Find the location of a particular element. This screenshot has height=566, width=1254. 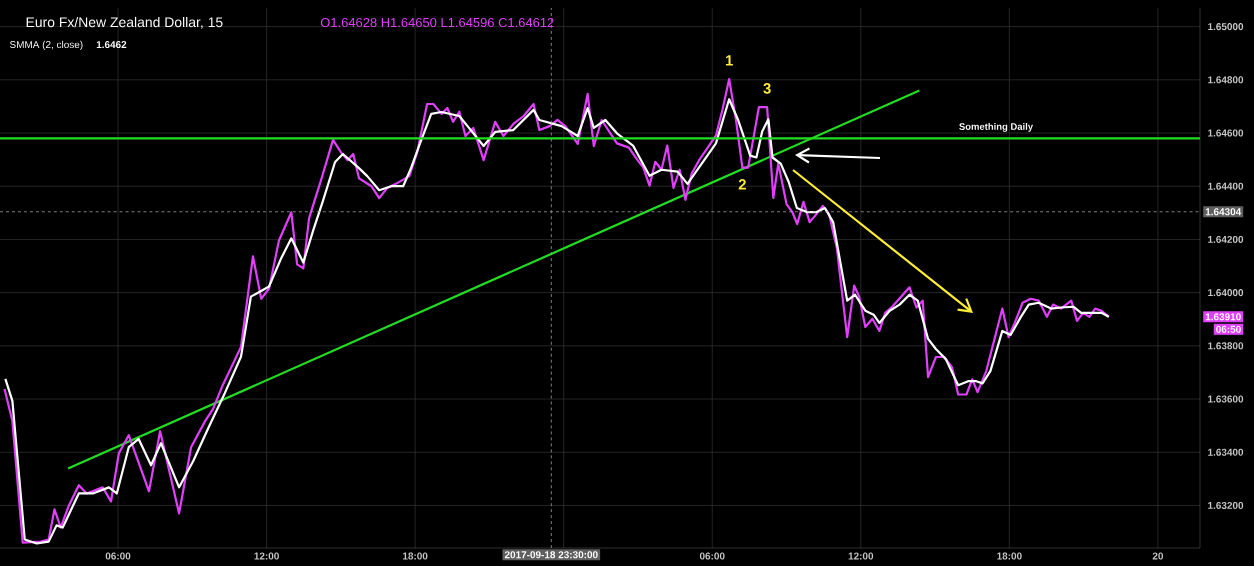

x-tick-label: 20 is located at coordinates (1158, 556).